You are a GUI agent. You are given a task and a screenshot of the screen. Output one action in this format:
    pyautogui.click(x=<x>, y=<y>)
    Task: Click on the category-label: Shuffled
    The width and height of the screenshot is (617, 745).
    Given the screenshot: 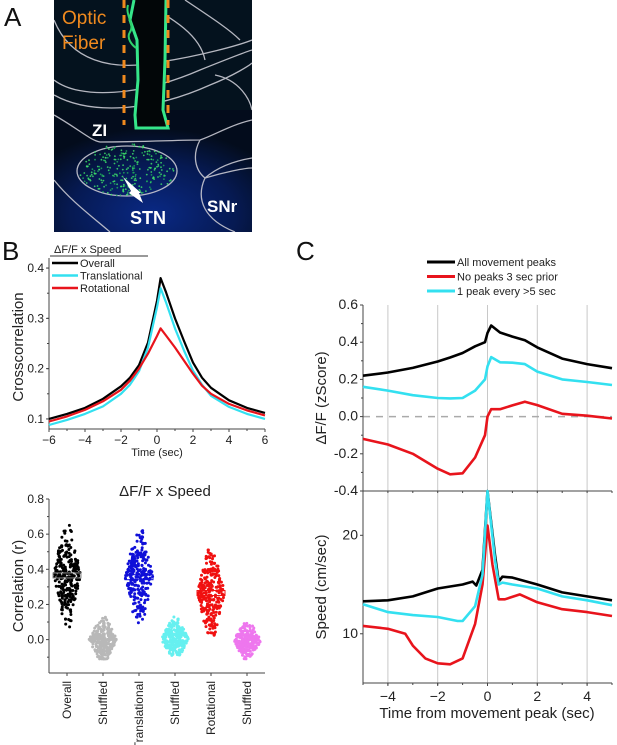 What is the action you would take?
    pyautogui.click(x=103, y=703)
    